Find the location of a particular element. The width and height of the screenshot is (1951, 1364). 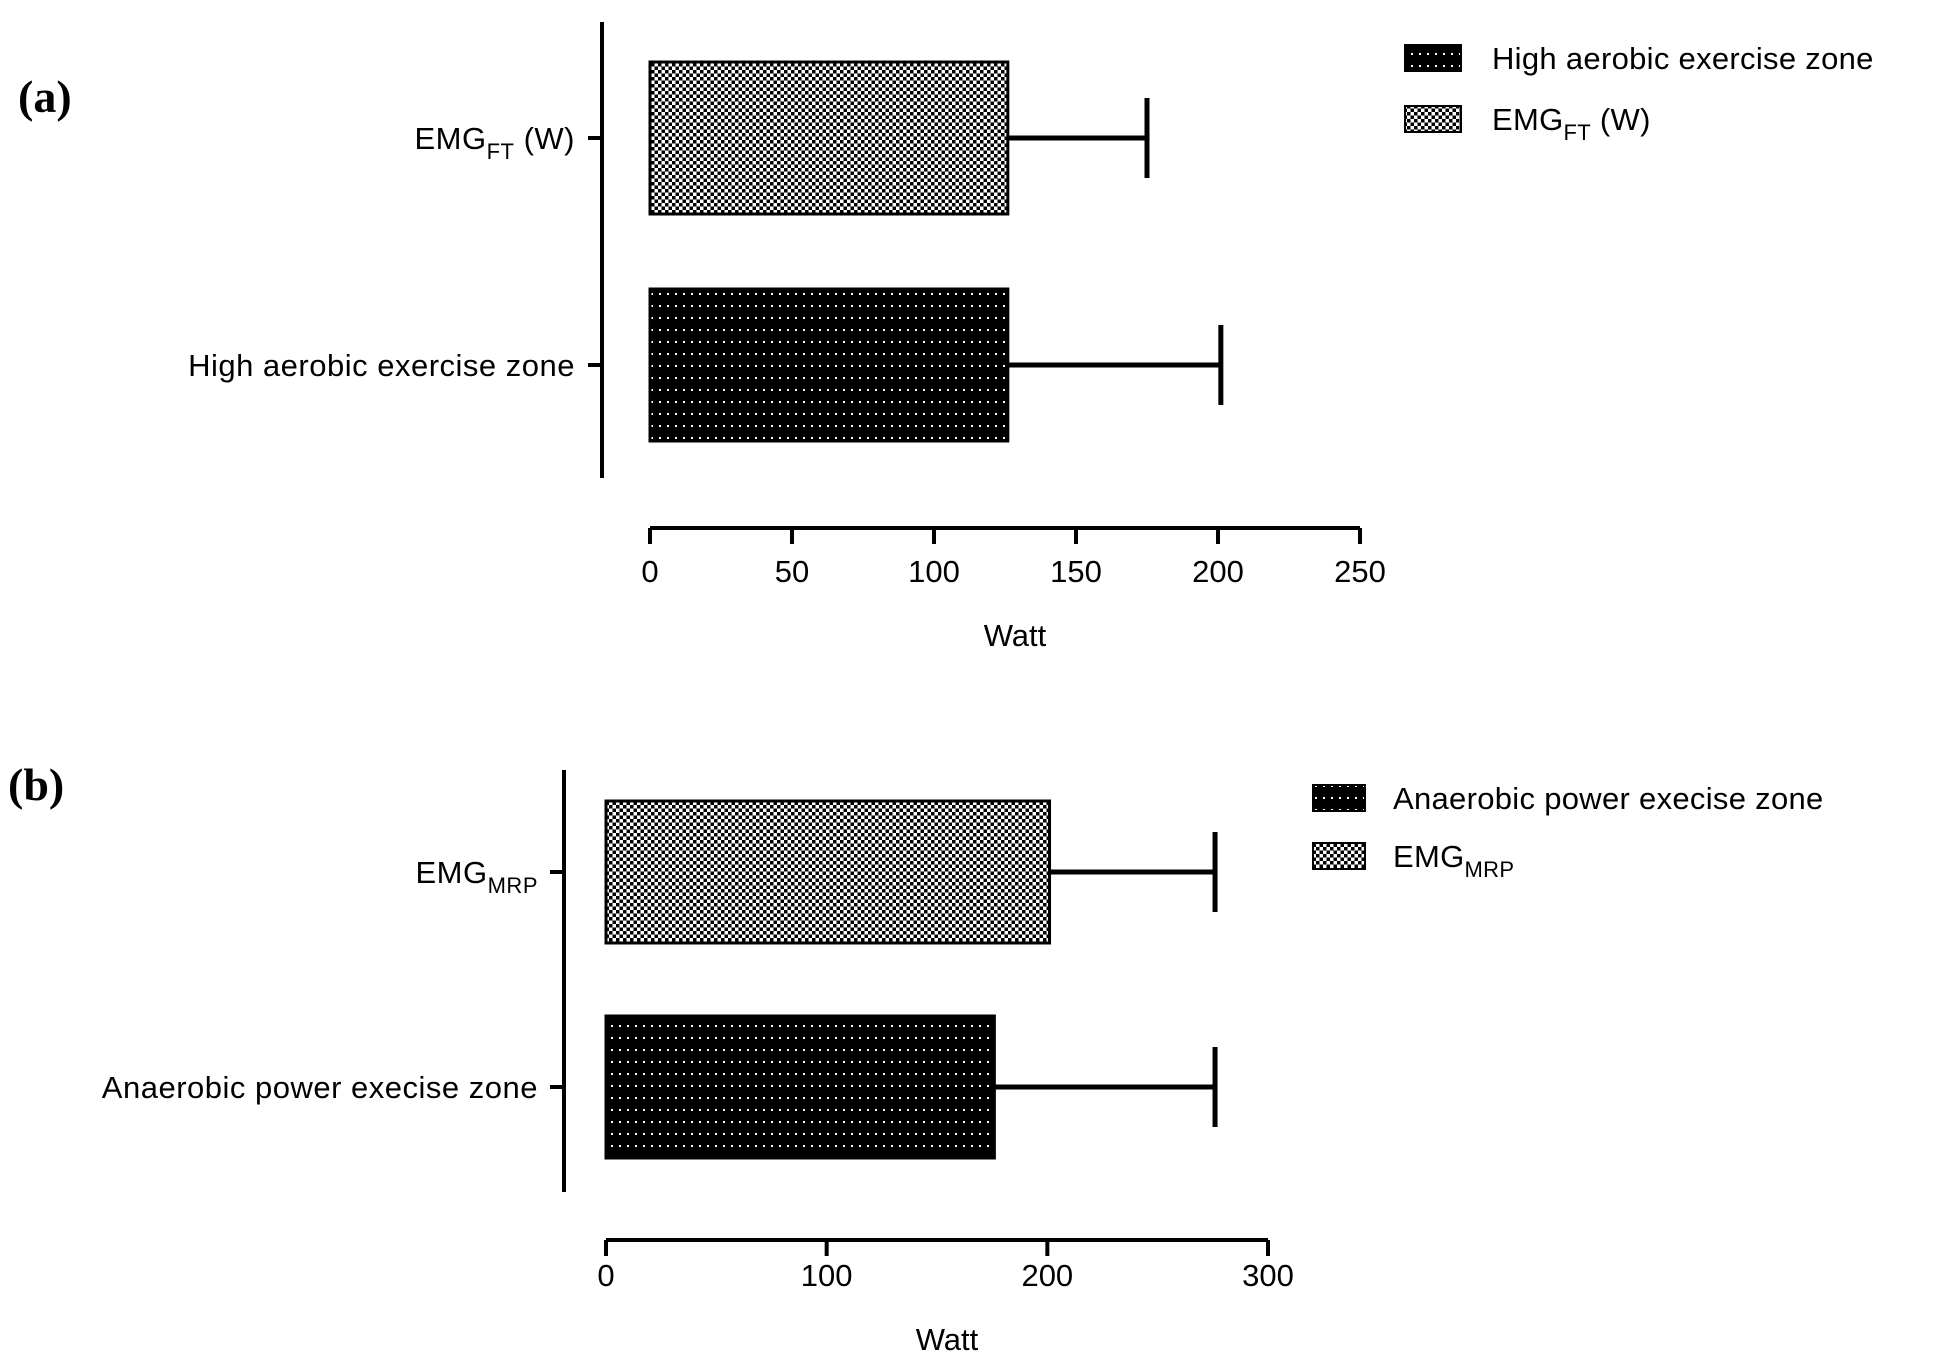

legend-label-1-subscript: FT is located at coordinates (1577, 132).